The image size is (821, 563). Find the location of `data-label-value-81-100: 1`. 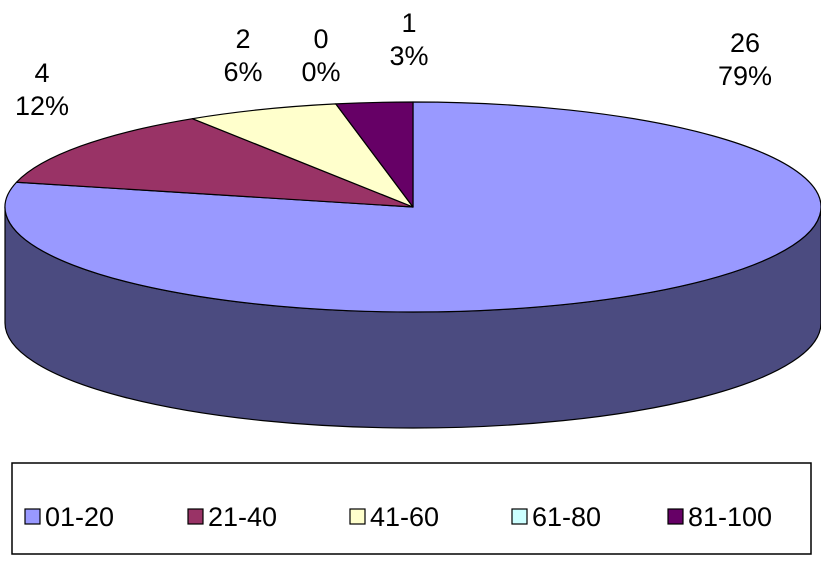

data-label-value-81-100: 1 is located at coordinates (408, 23).